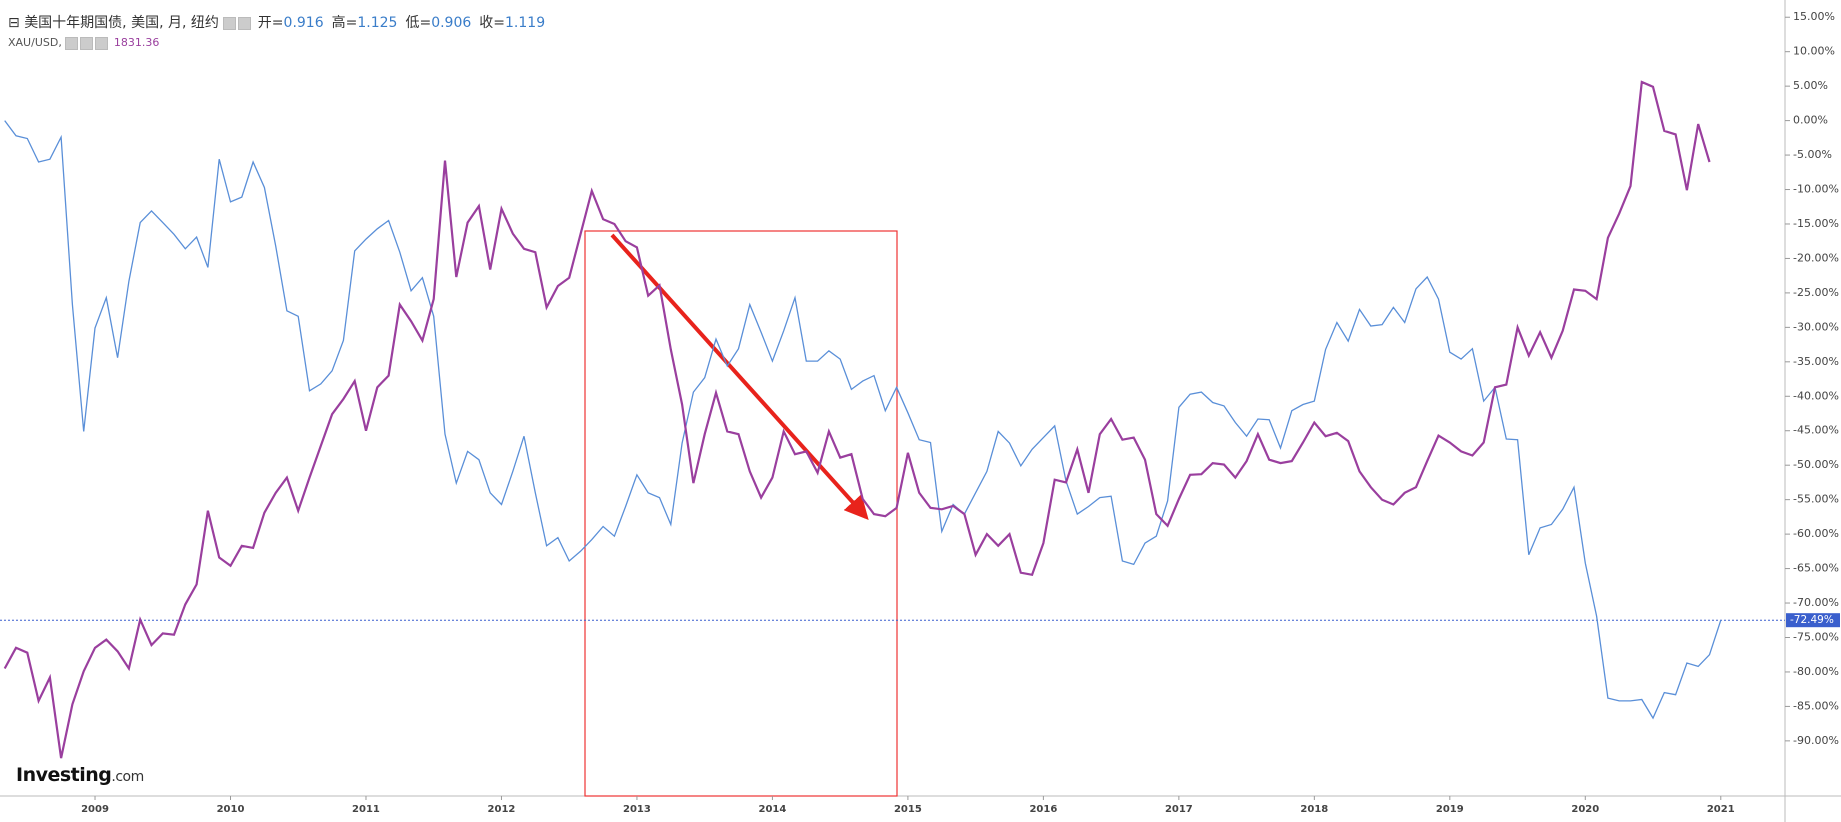 The height and width of the screenshot is (822, 1841). Describe the element at coordinates (1314, 809) in the screenshot. I see `x-tick-label: 2018` at that location.